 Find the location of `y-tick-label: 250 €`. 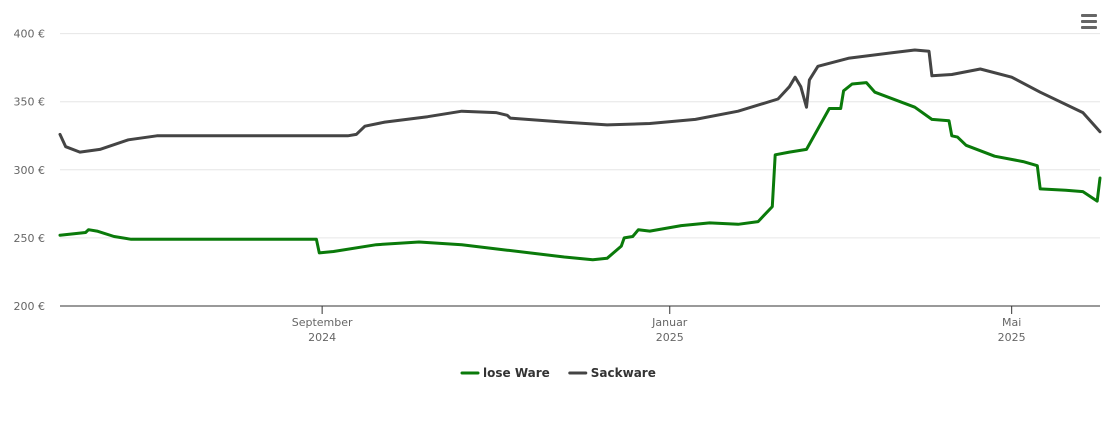

y-tick-label: 250 € is located at coordinates (30, 238).